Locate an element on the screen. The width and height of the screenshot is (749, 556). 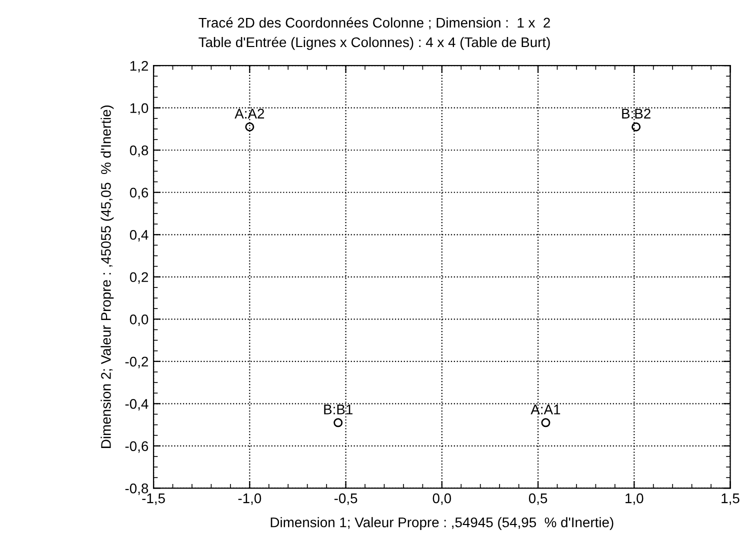
y-tick-label: -0,4 is located at coordinates (136, 404).